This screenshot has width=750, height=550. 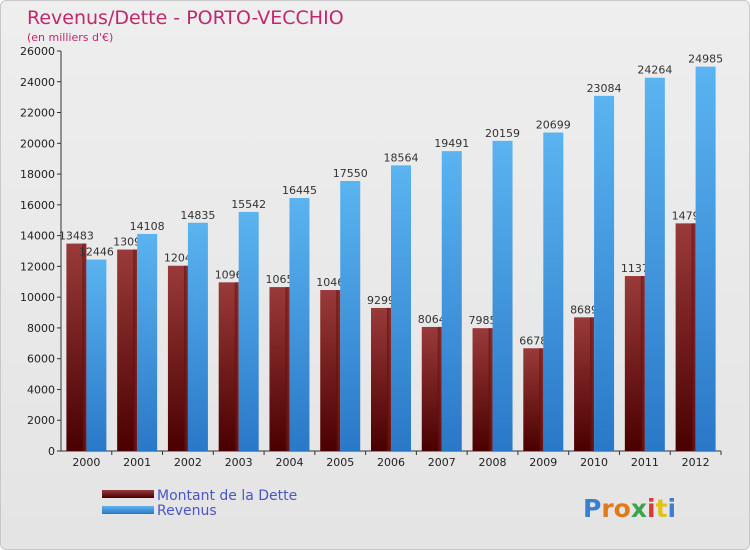 I want to click on x-tick-label: 2005, so click(x=340, y=462).